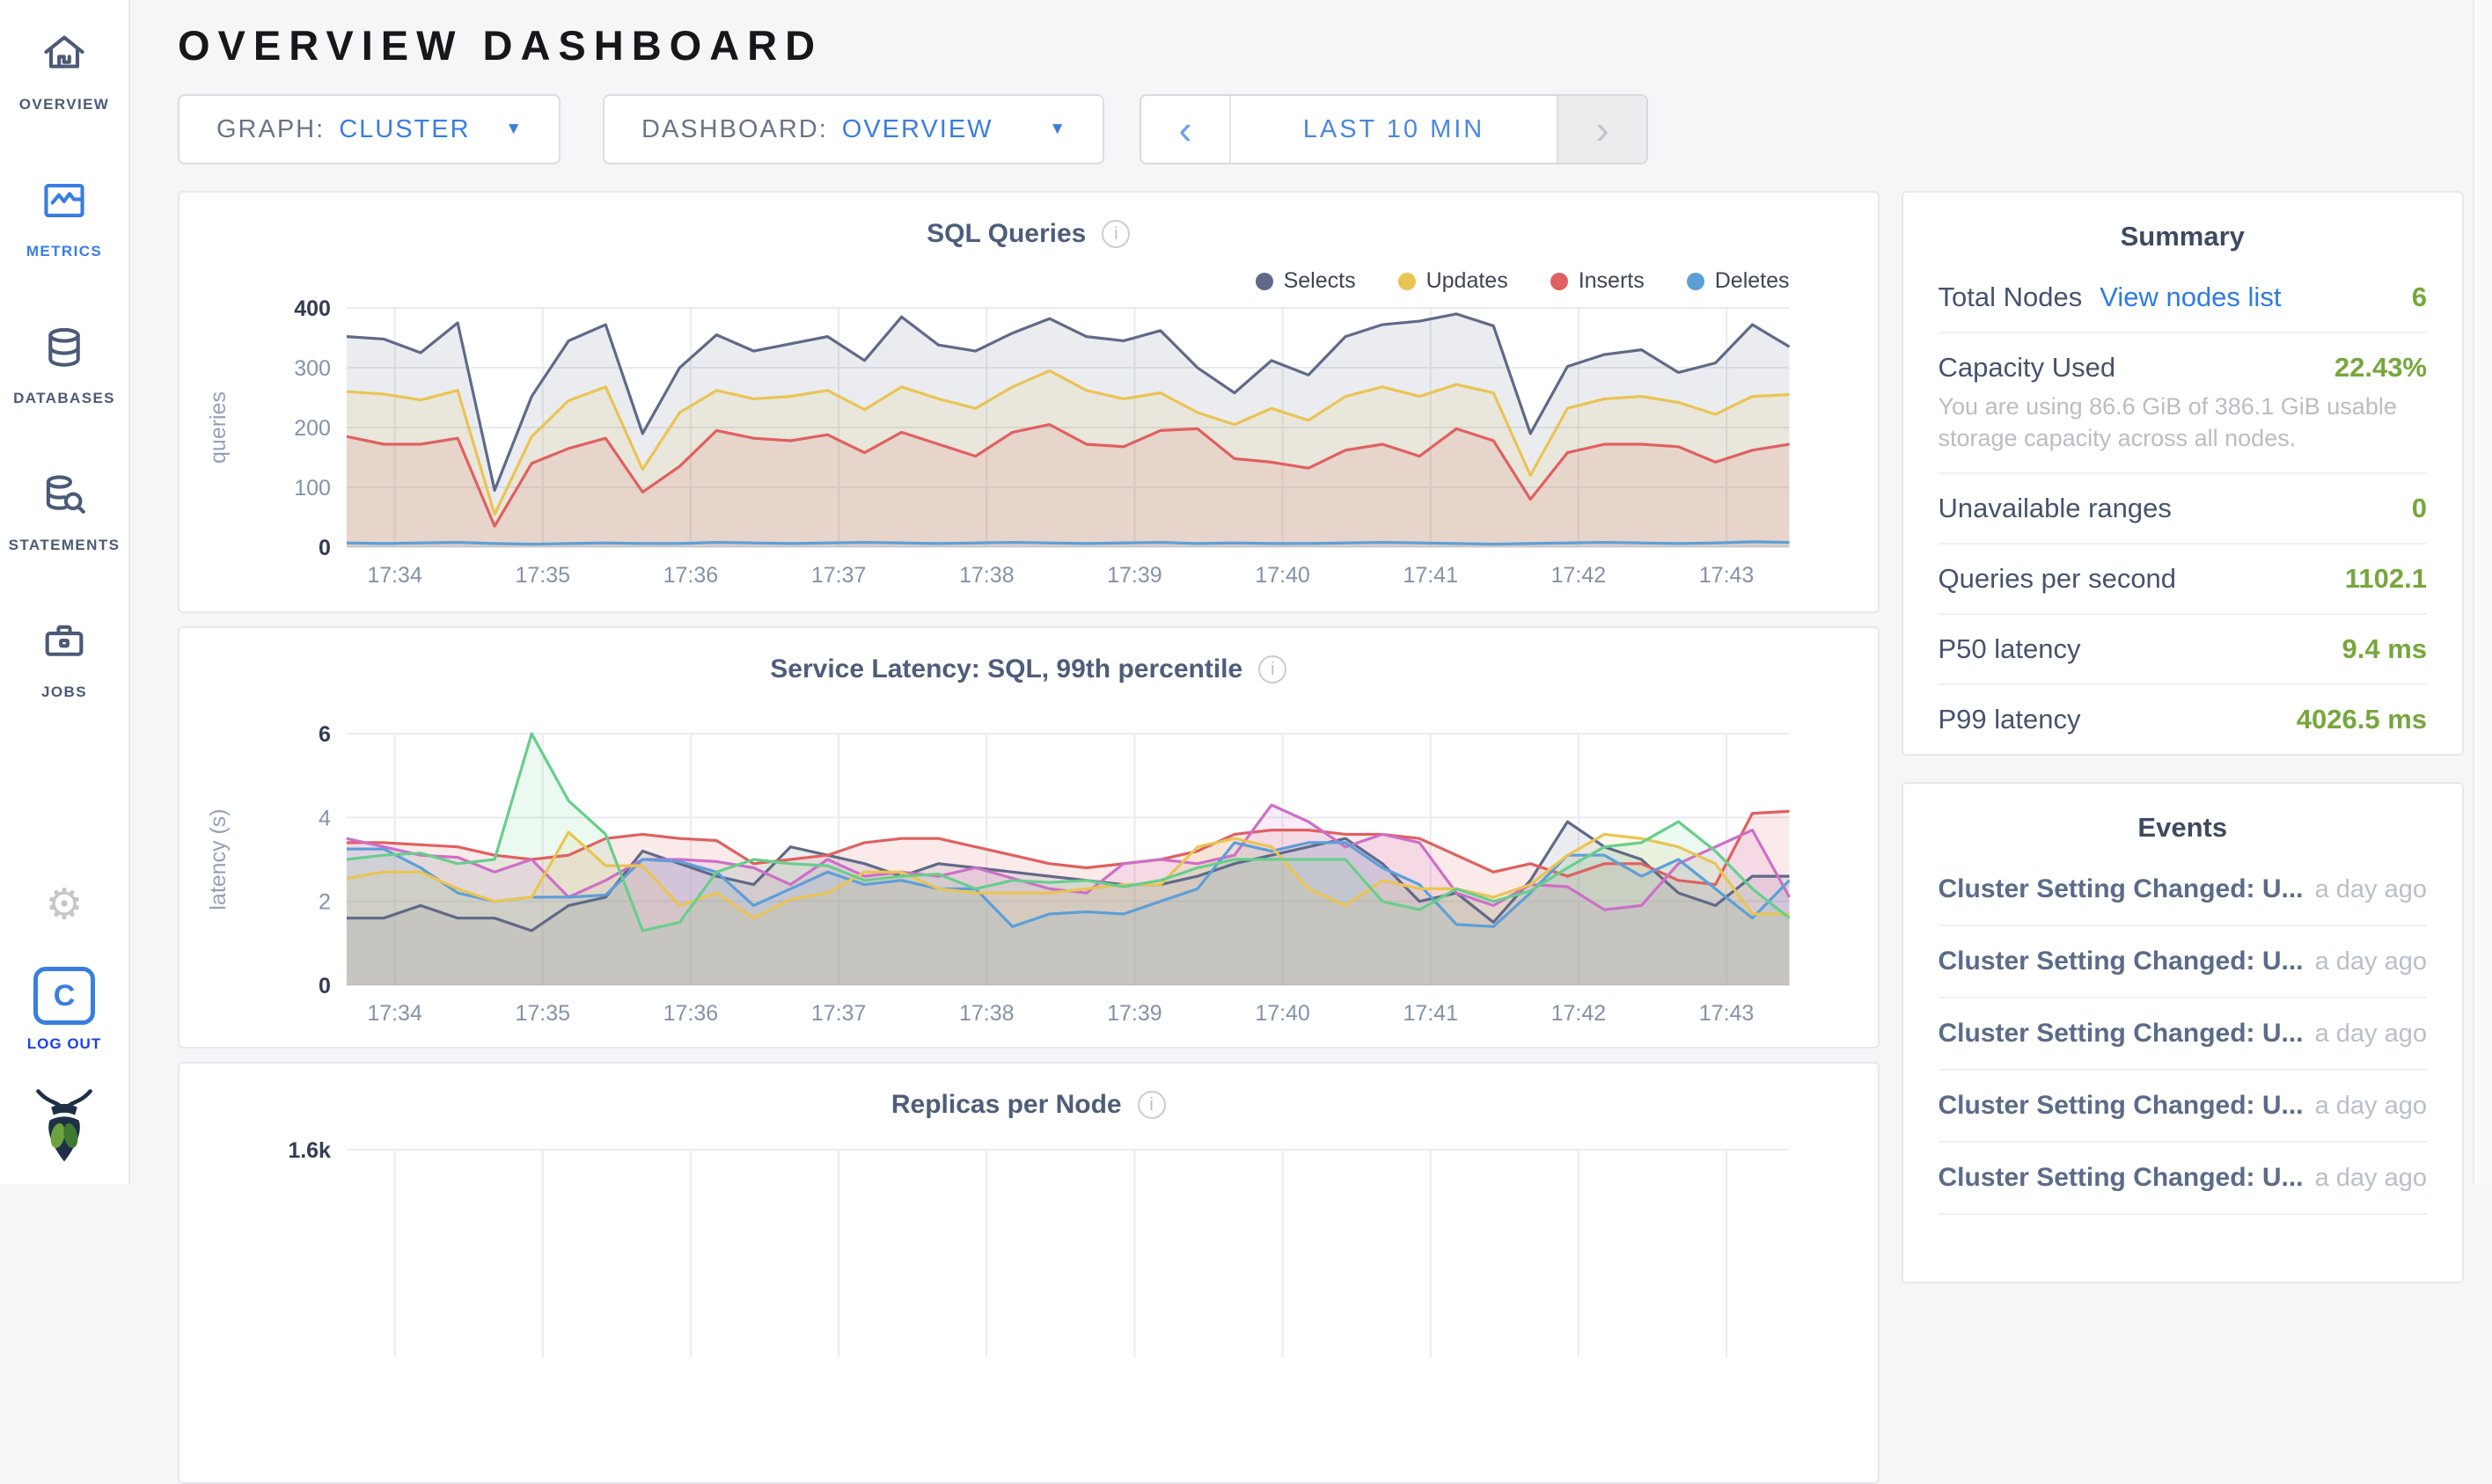 Image resolution: width=2492 pixels, height=1484 pixels. What do you see at coordinates (2182, 509) in the screenshot?
I see `summary-row-unavailable: Unavailable ranges 0` at bounding box center [2182, 509].